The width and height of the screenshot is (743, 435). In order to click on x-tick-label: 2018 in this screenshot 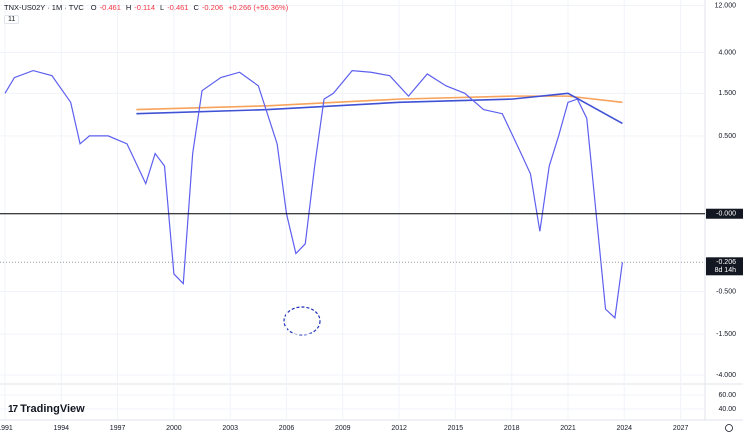, I will do `click(512, 428)`.